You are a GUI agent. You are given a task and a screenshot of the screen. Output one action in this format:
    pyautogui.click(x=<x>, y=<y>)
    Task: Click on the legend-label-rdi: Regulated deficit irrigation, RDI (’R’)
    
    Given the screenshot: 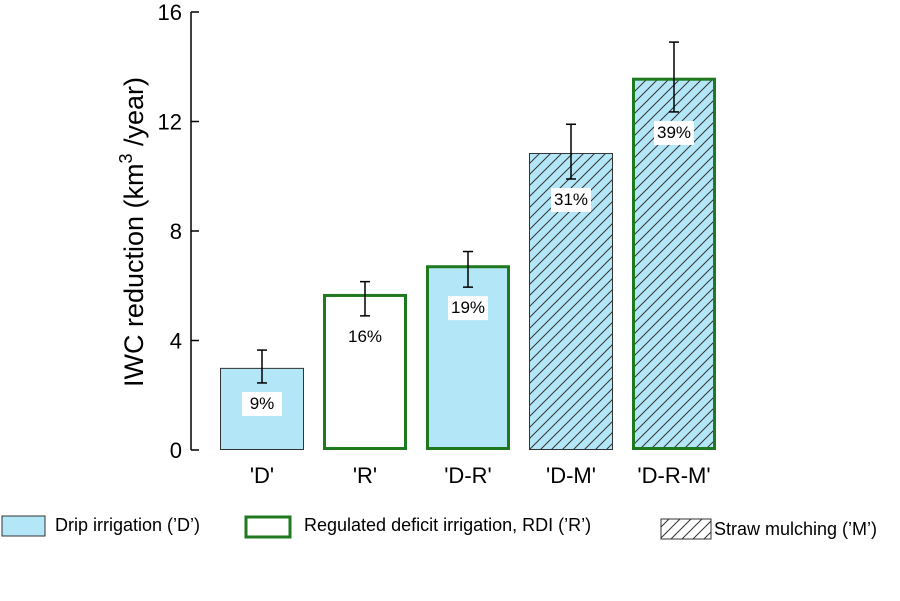 What is the action you would take?
    pyautogui.click(x=447, y=525)
    